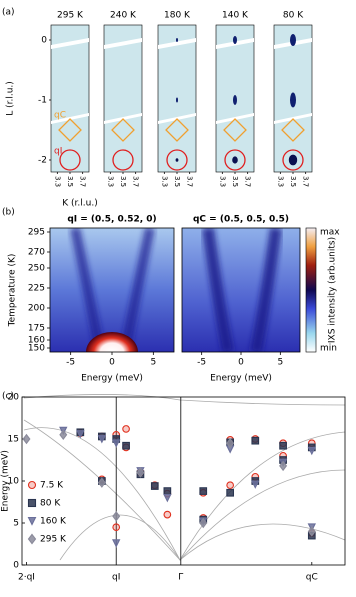 The width and height of the screenshot is (356, 597). I want to click on panel-label: (a), so click(8, 13).